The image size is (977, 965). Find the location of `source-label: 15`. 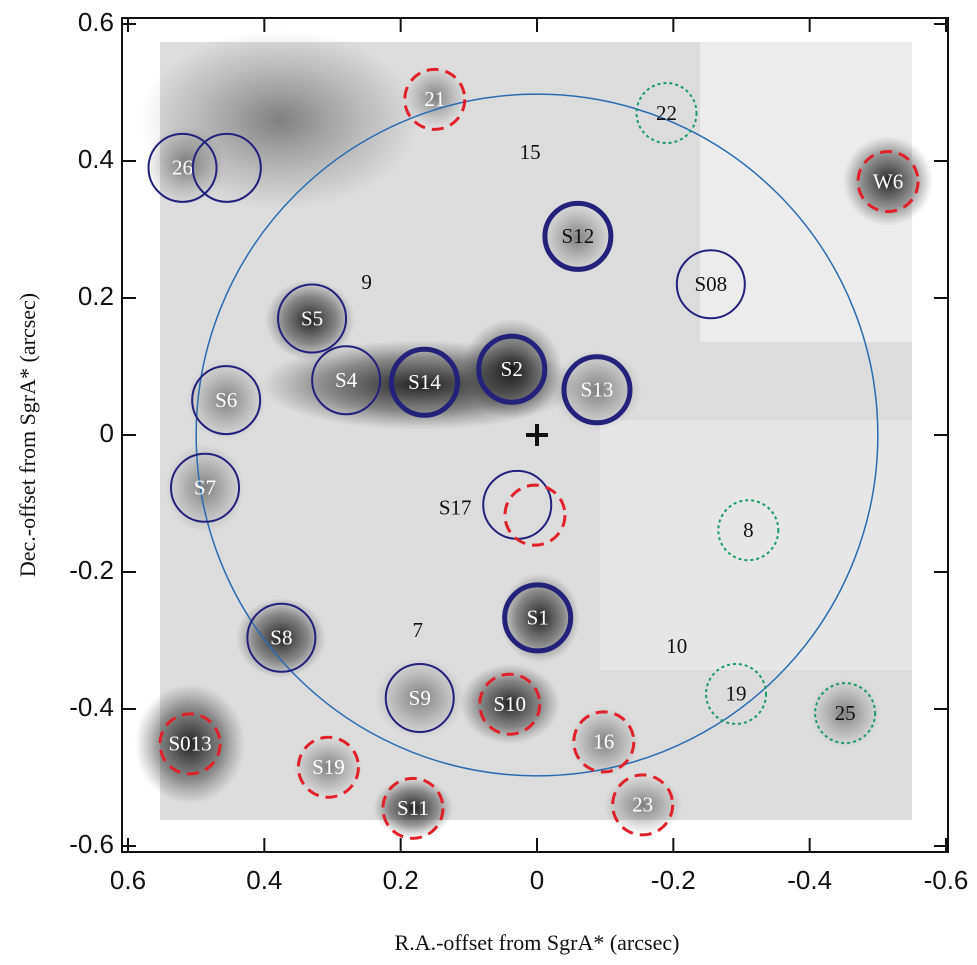

source-label: 15 is located at coordinates (530, 152).